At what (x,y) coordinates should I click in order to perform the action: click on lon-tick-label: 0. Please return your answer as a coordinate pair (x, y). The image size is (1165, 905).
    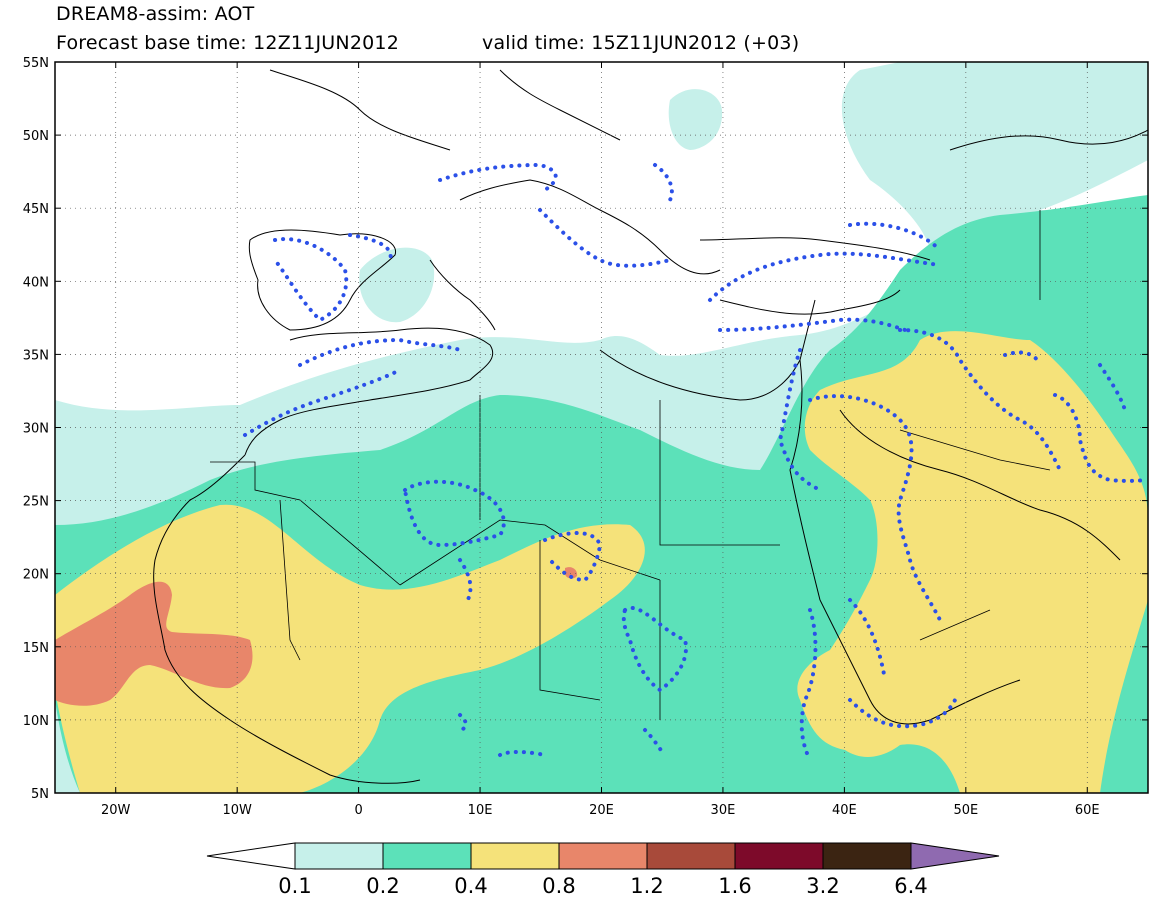
    Looking at the image, I should click on (358, 810).